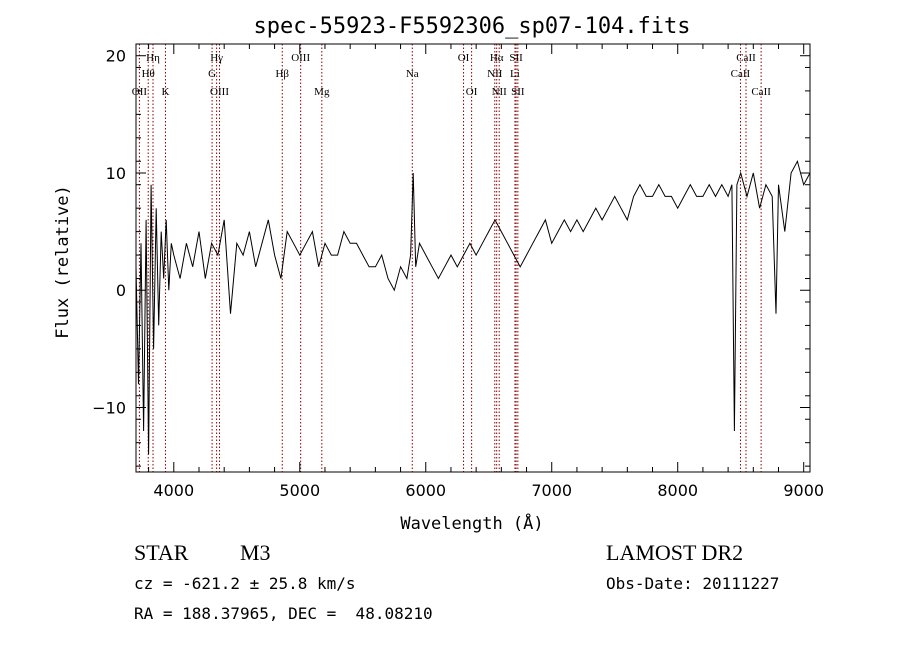 The image size is (900, 649). I want to click on x-tick-label: 9000, so click(803, 490).